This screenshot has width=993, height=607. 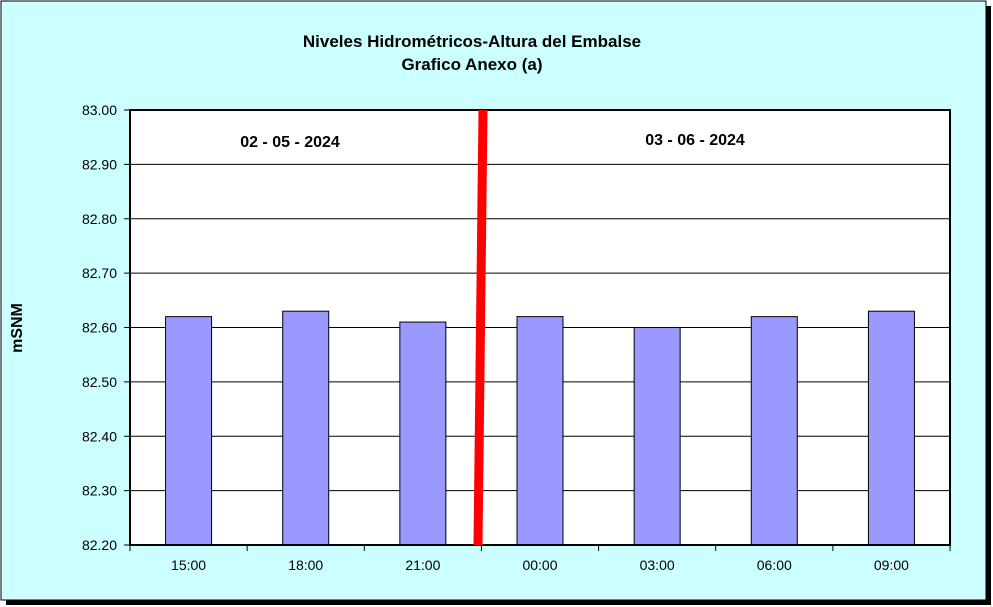 What do you see at coordinates (99, 328) in the screenshot?
I see `y-tick-label: 82.60` at bounding box center [99, 328].